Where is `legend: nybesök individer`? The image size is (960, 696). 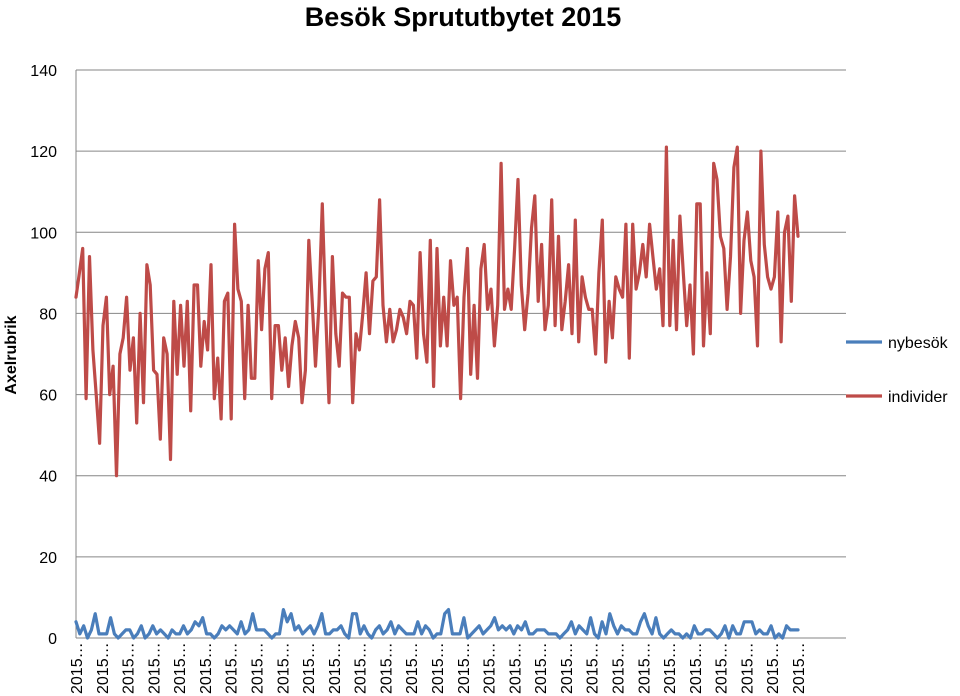 legend: nybesök individer is located at coordinates (897, 370).